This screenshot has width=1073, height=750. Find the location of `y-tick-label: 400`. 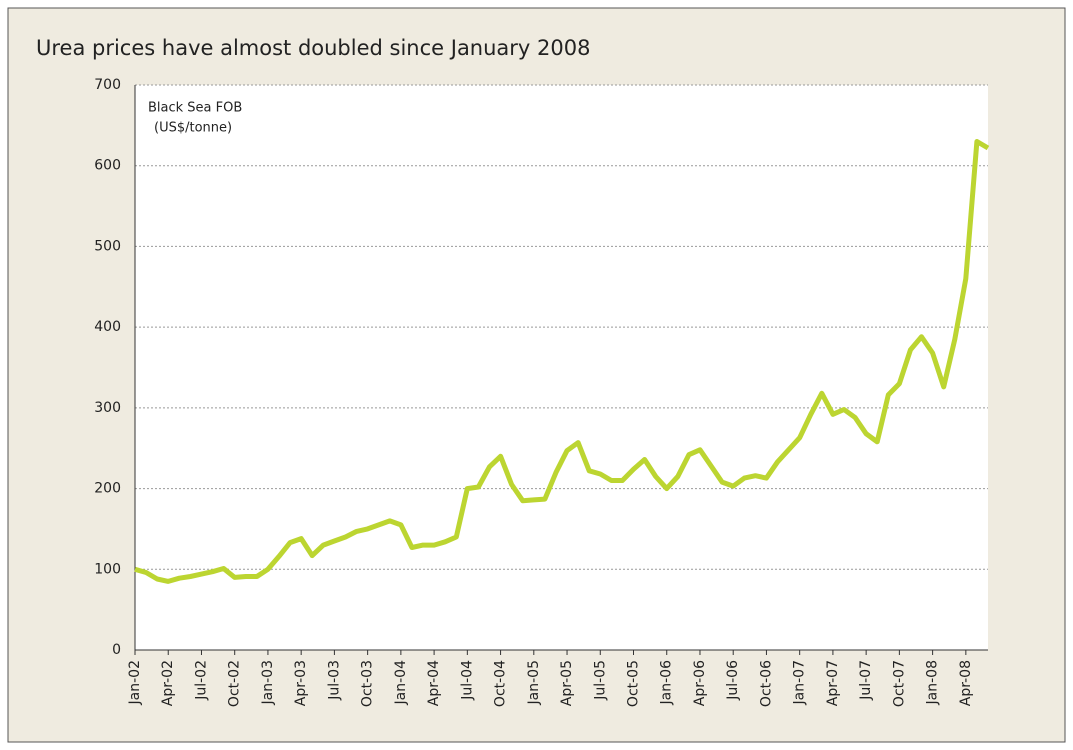

y-tick-label: 400 is located at coordinates (107, 327).